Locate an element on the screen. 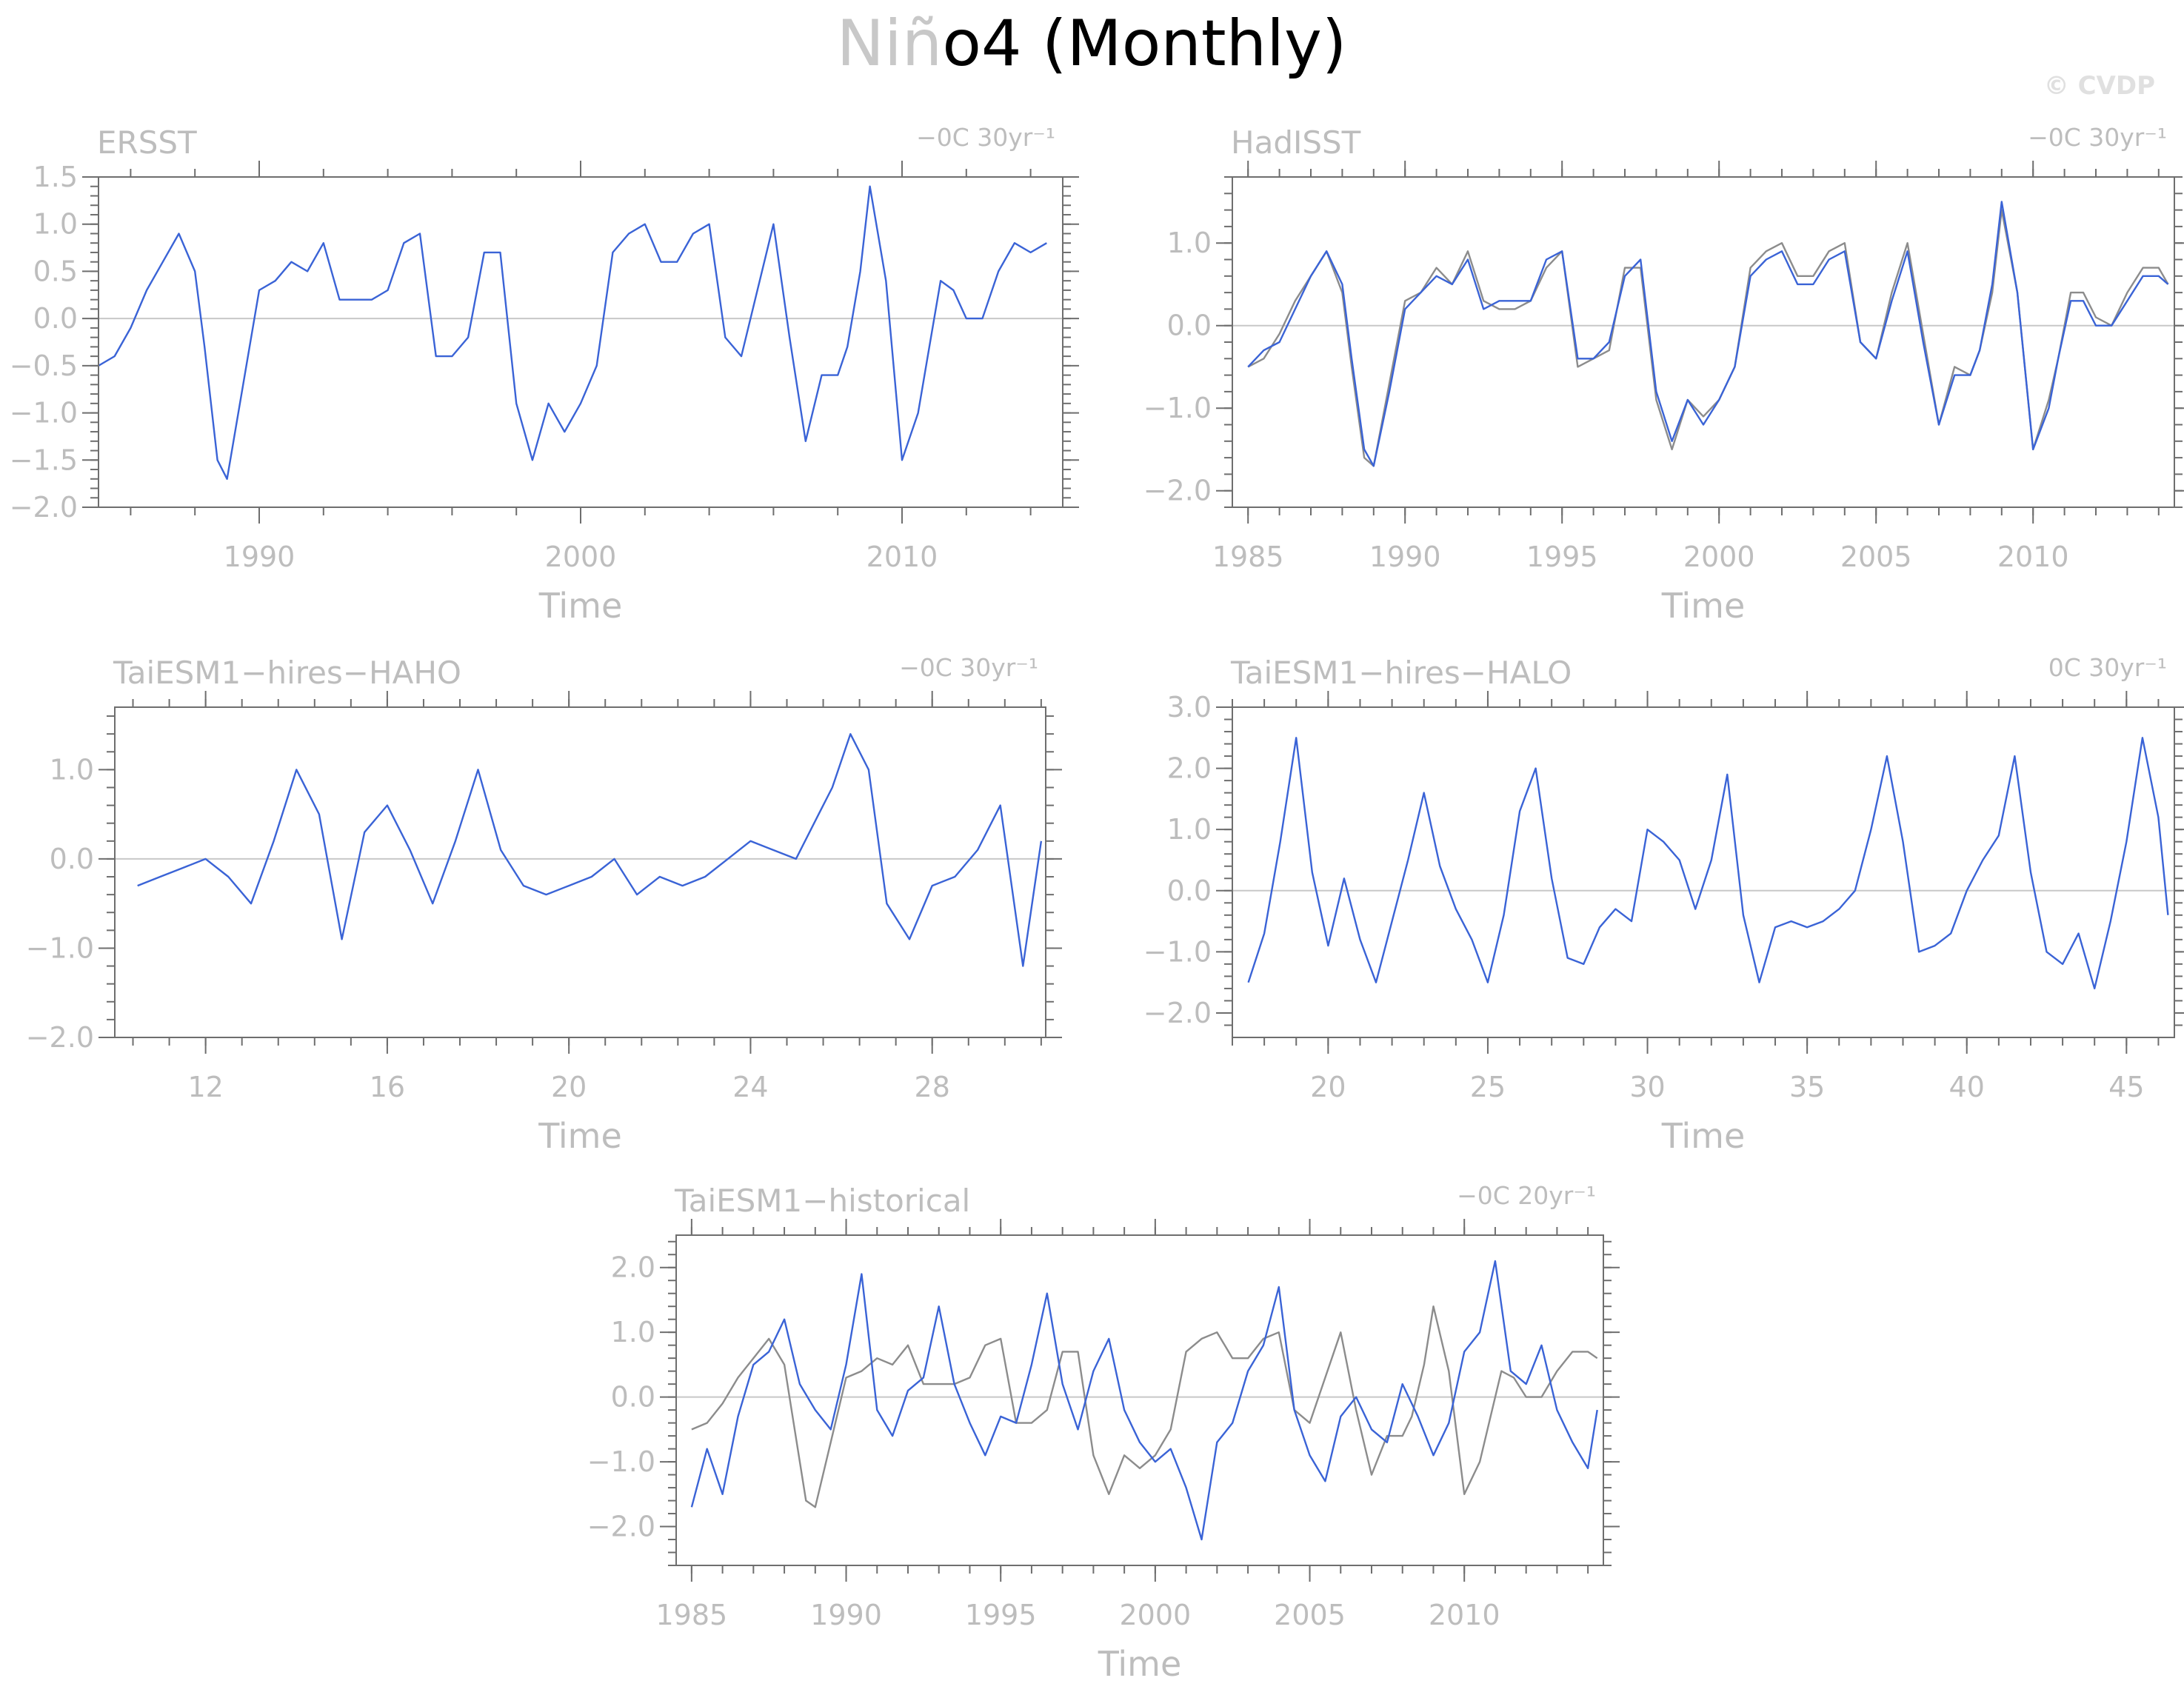  trend-label: 0C 30yr⁻¹ is located at coordinates (2107, 667).